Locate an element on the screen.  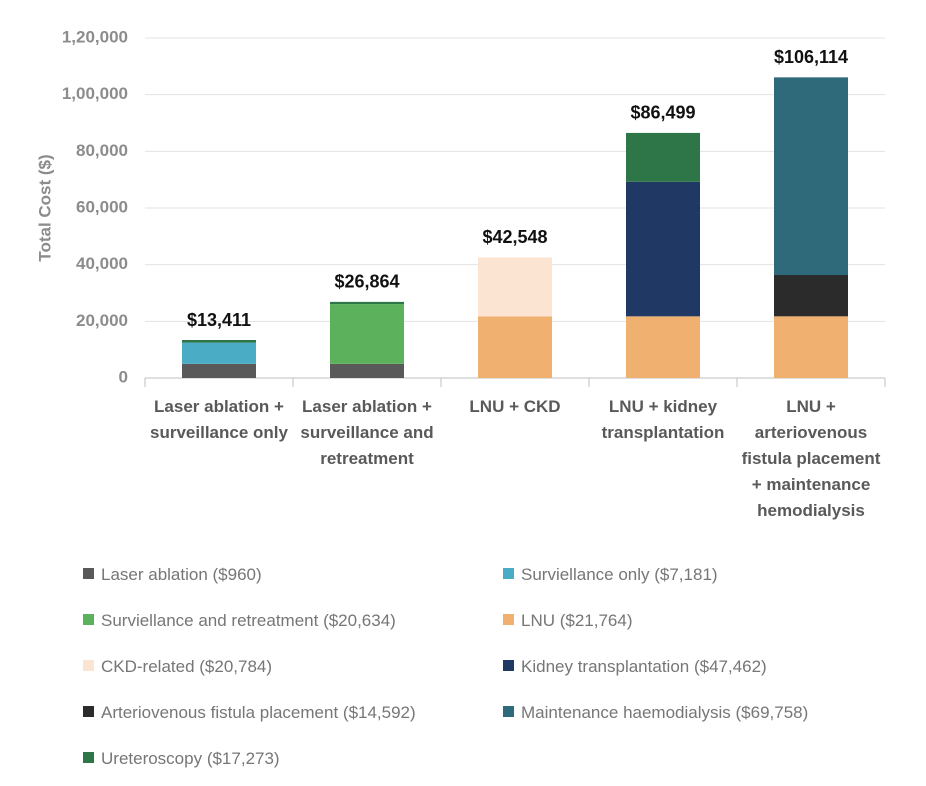
y-tick-label: 1,00,000 is located at coordinates (95, 93).